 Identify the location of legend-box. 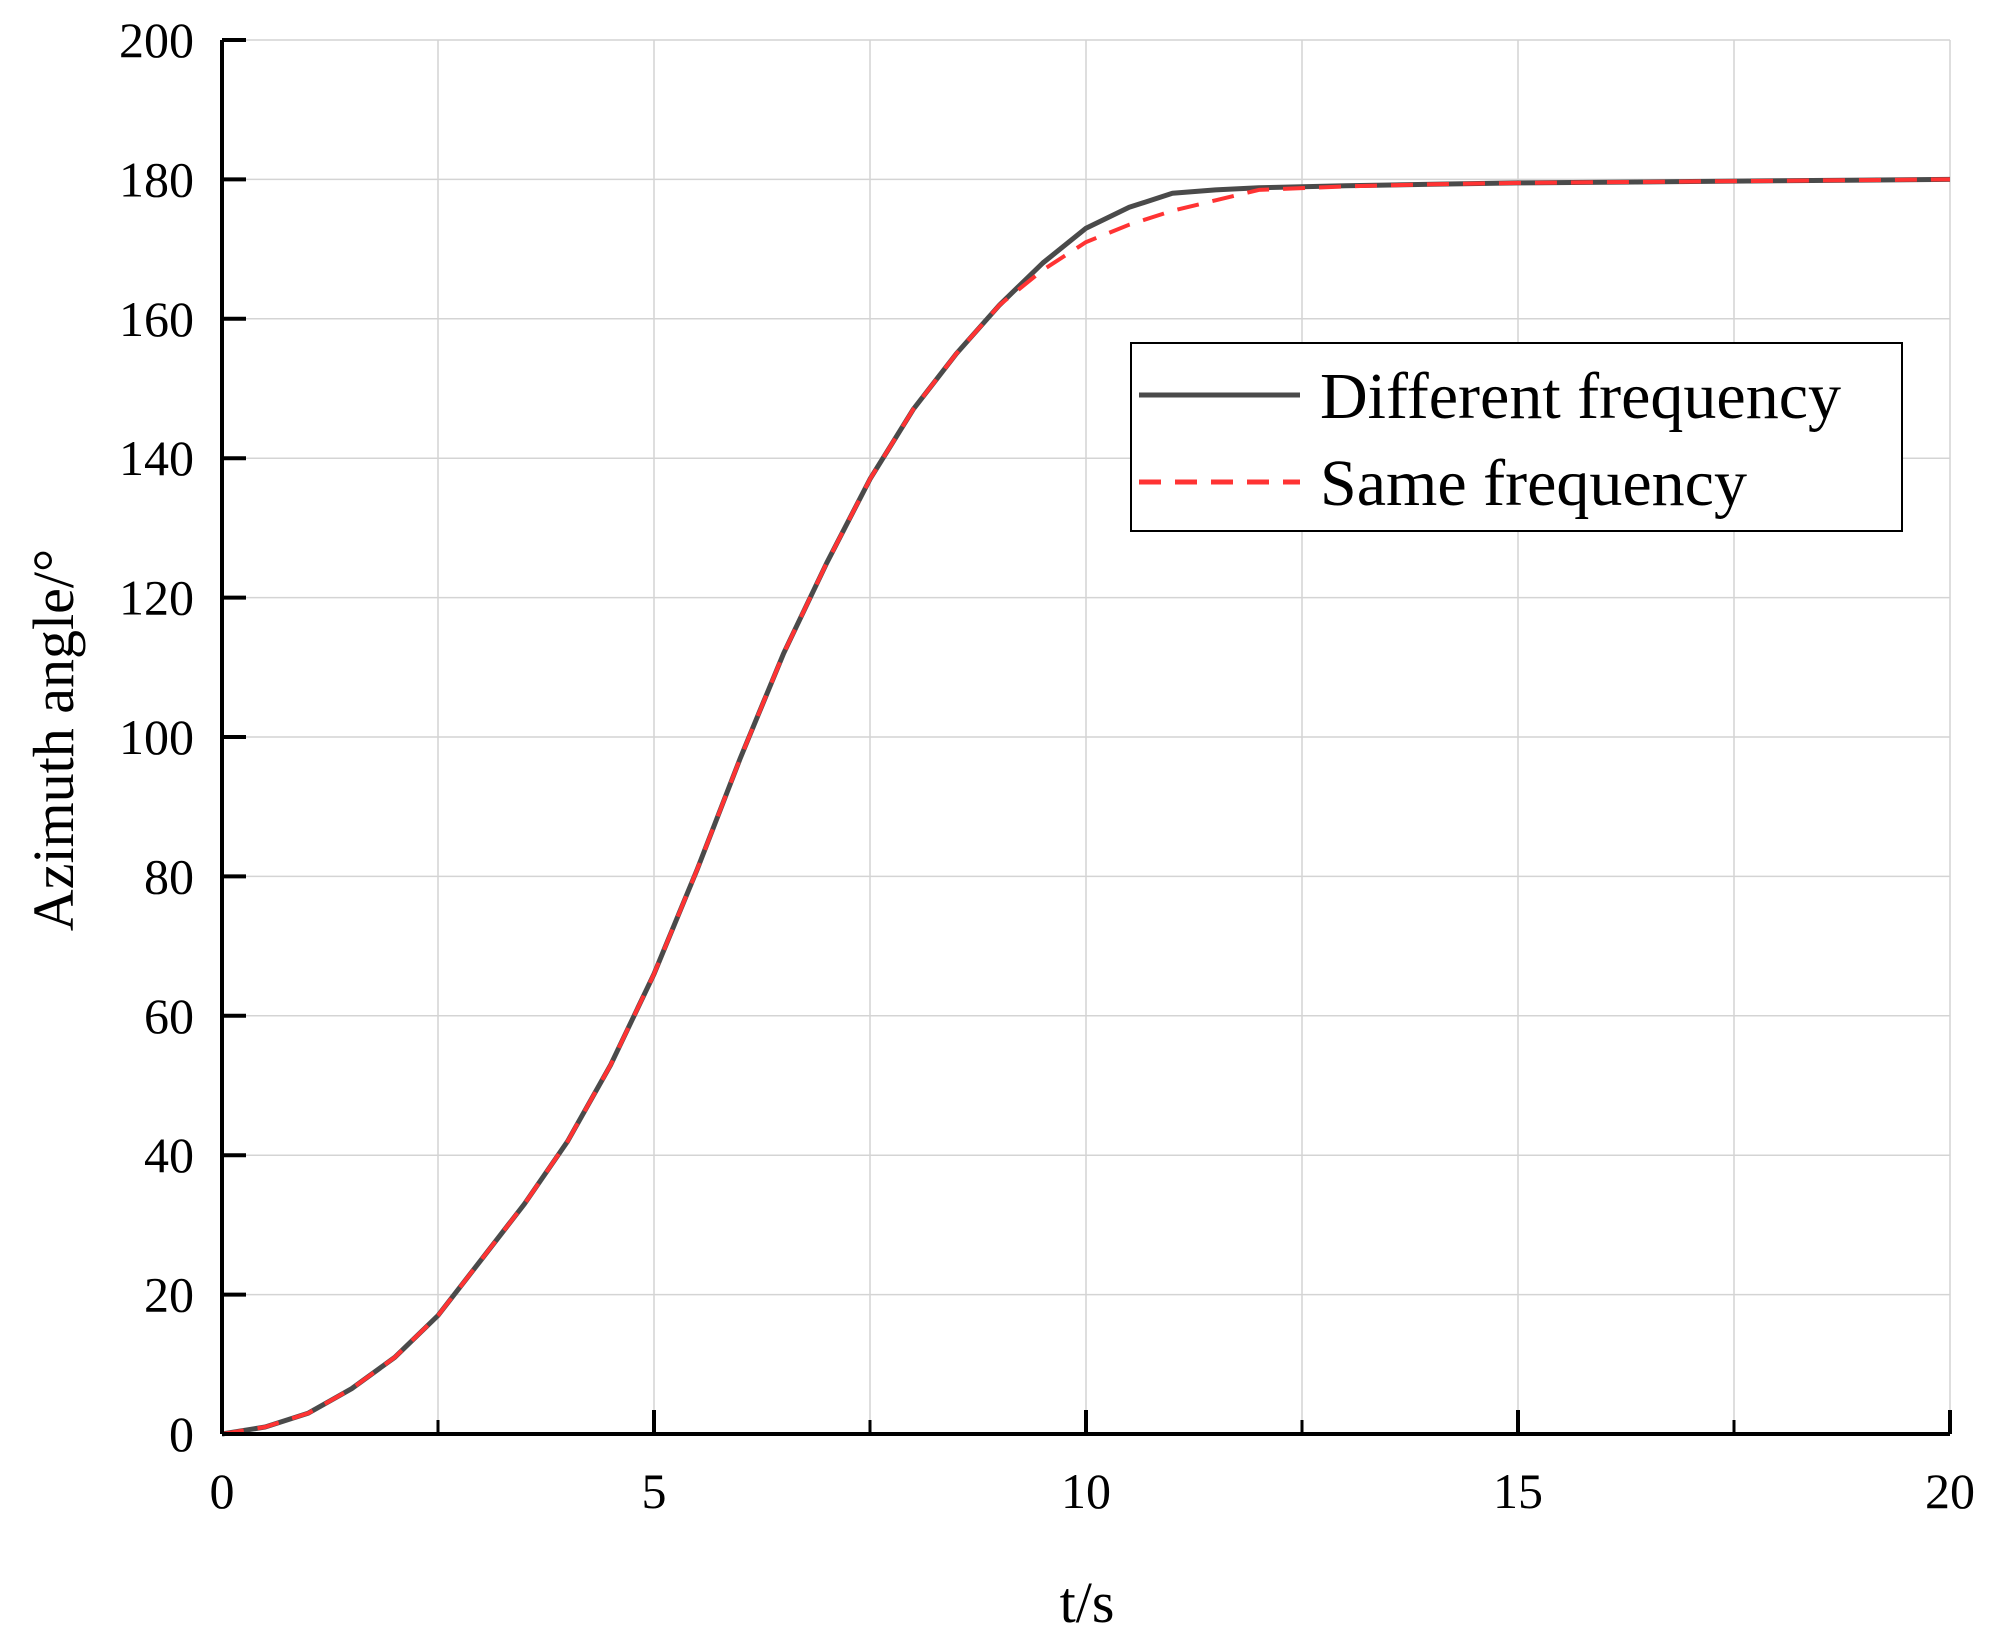
(1516, 437).